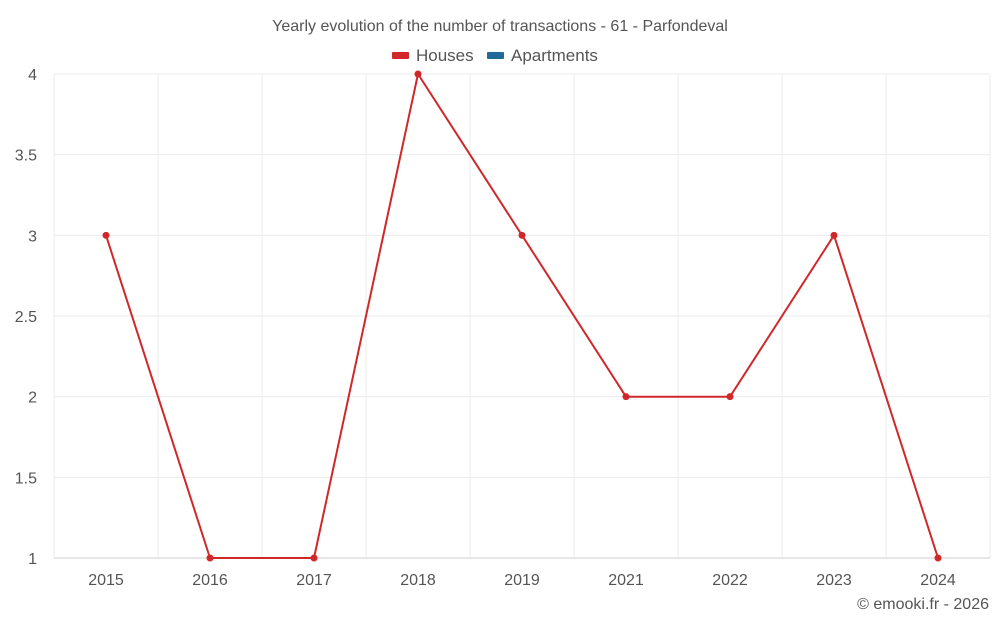 The height and width of the screenshot is (625, 1000). I want to click on x-tick-label: 2024, so click(938, 580).